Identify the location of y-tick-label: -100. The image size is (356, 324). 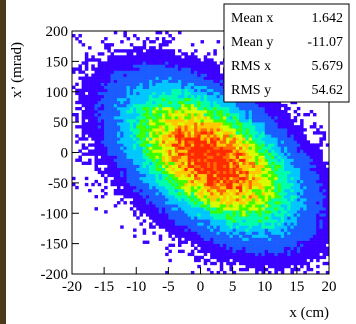
(55, 214).